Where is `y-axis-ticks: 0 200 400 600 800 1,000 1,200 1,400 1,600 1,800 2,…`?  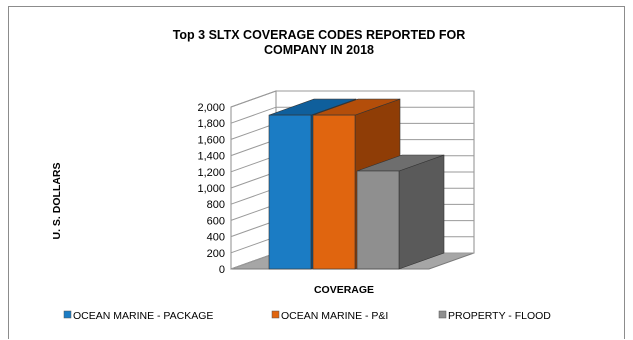 y-axis-ticks: 0 200 400 600 800 1,000 1,200 1,400 1,600 1,800 2,… is located at coordinates (211, 189).